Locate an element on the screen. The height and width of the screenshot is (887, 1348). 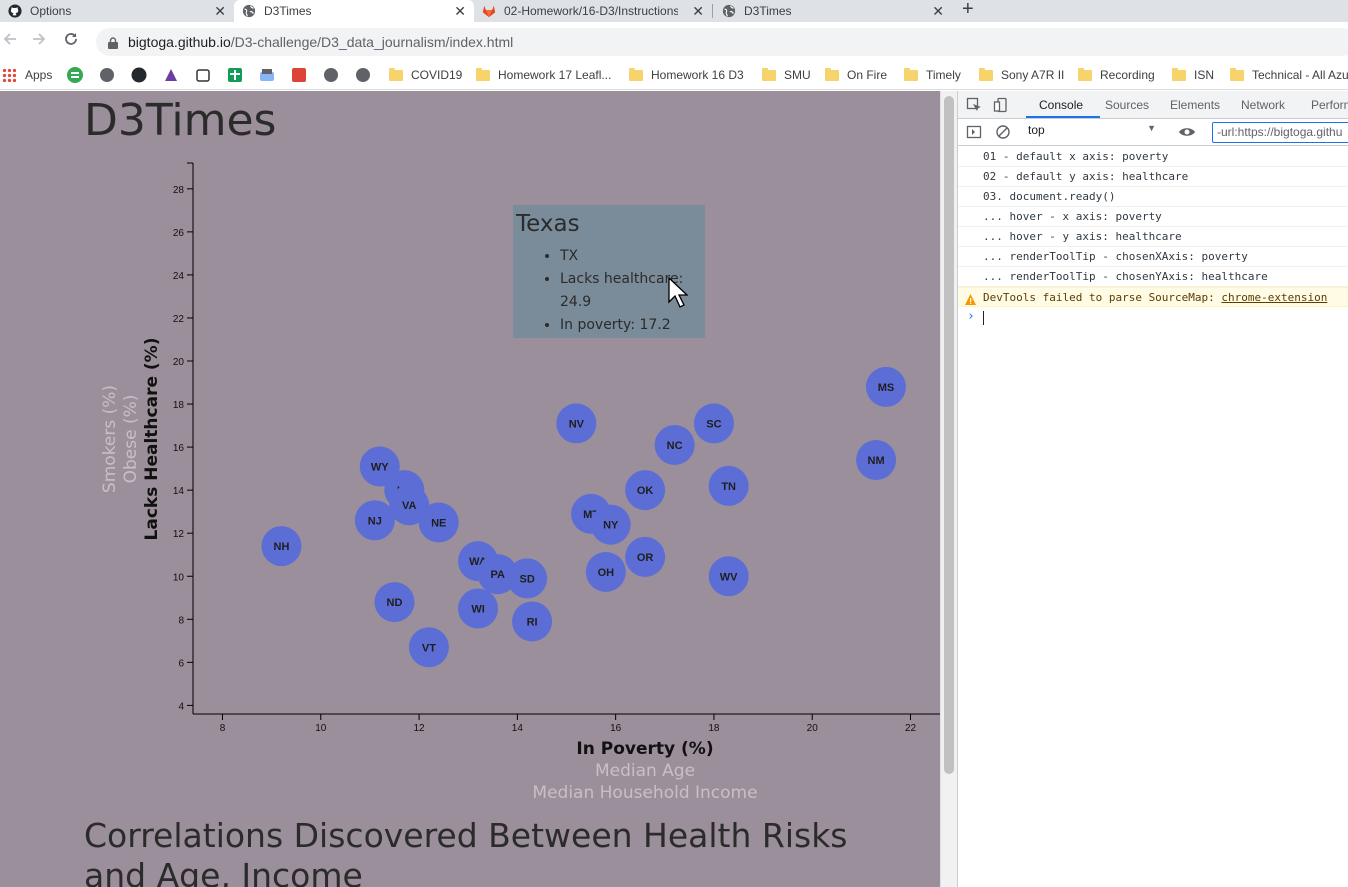
bookmark-folder: Technical - All Azu is located at coordinates (1289, 75).